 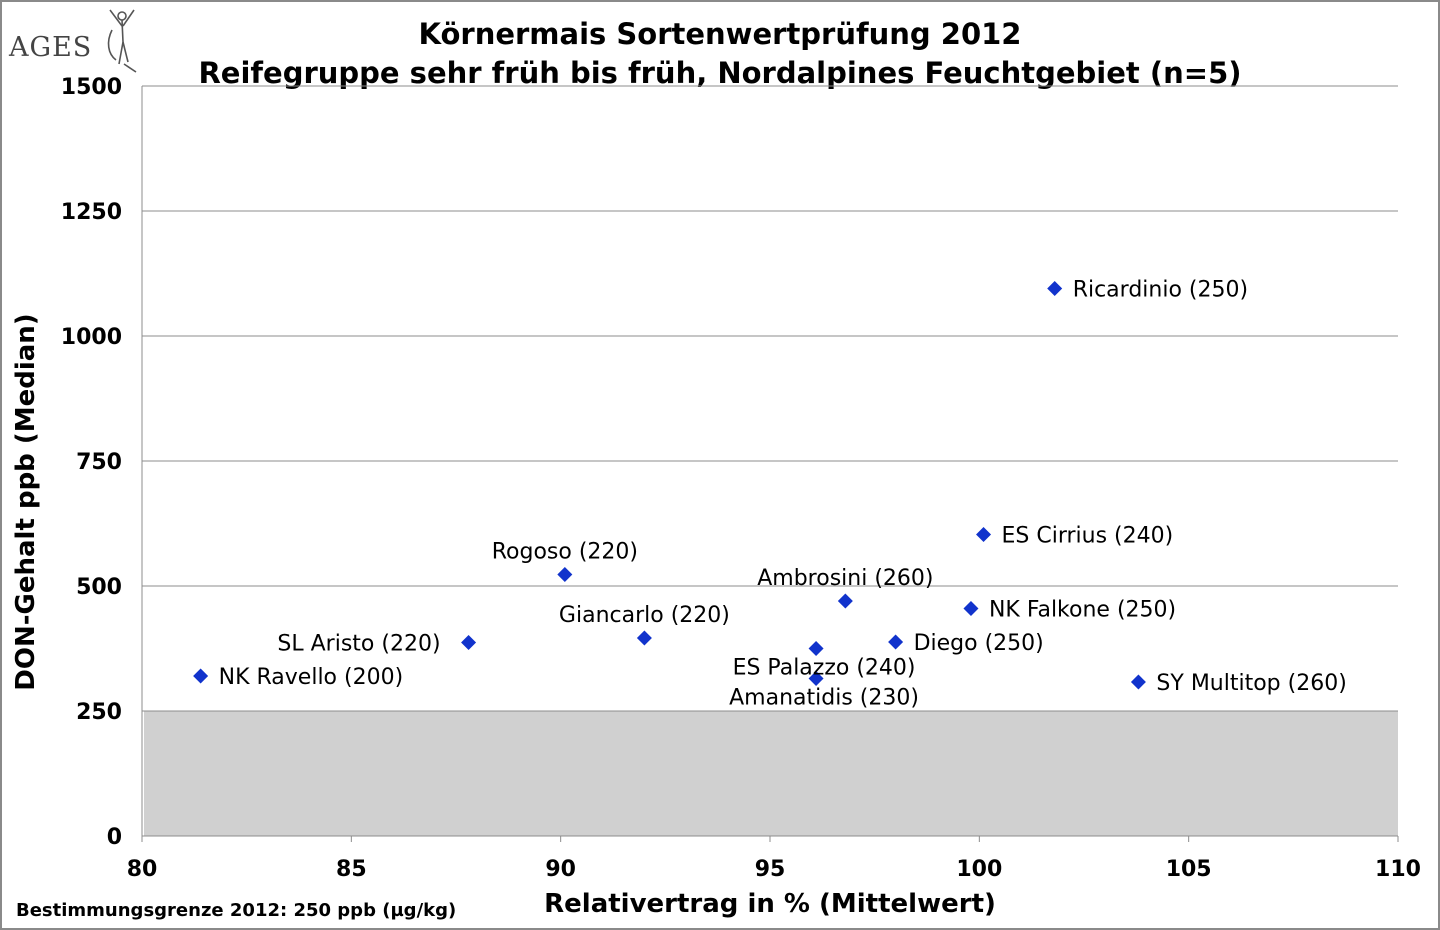 What do you see at coordinates (644, 615) in the screenshot?
I see `data-label-5: Giancarlo (220)` at bounding box center [644, 615].